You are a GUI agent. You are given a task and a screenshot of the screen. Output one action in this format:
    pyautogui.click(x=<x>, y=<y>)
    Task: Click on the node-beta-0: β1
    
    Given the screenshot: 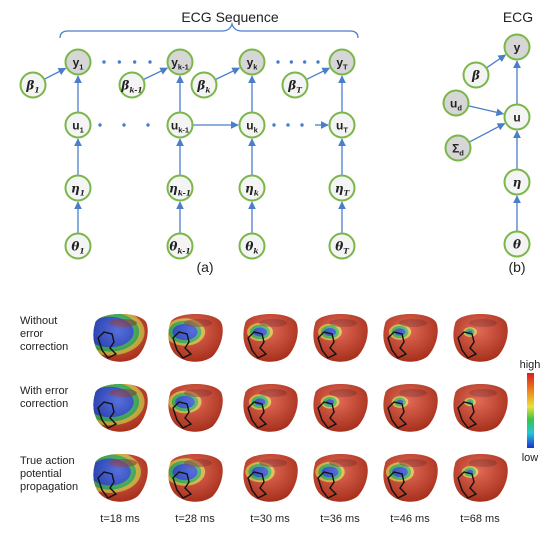 What is the action you would take?
    pyautogui.click(x=33, y=85)
    